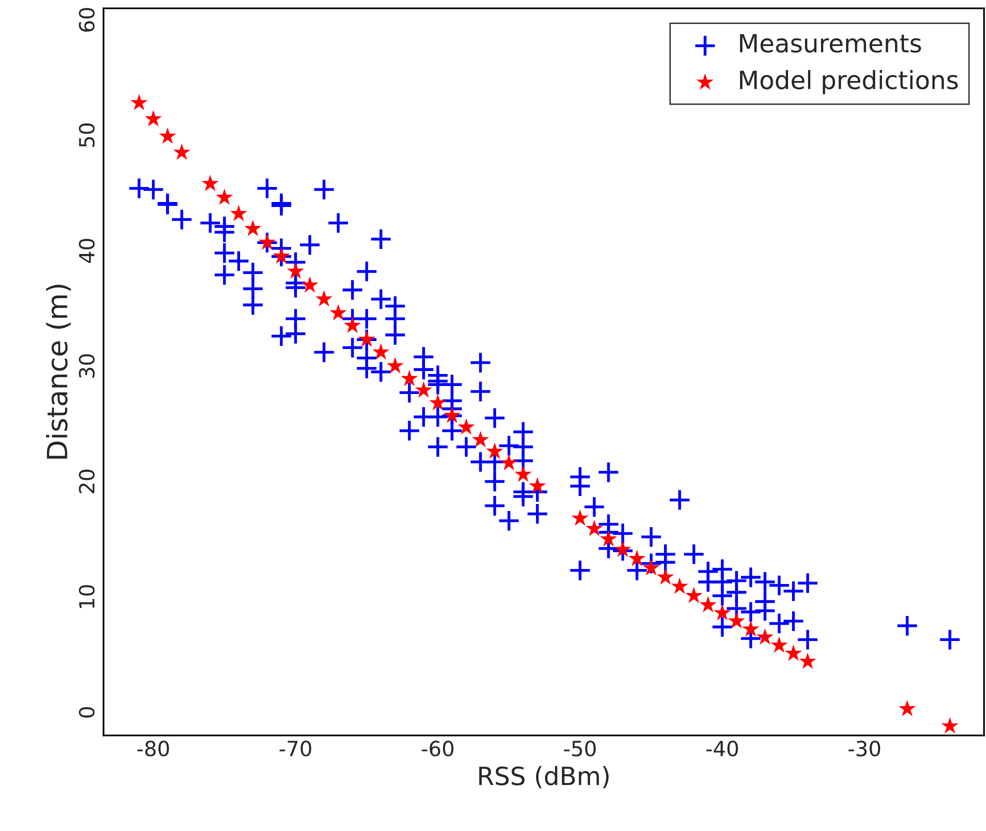 The width and height of the screenshot is (986, 831). What do you see at coordinates (722, 748) in the screenshot?
I see `x-tick-label: -40` at bounding box center [722, 748].